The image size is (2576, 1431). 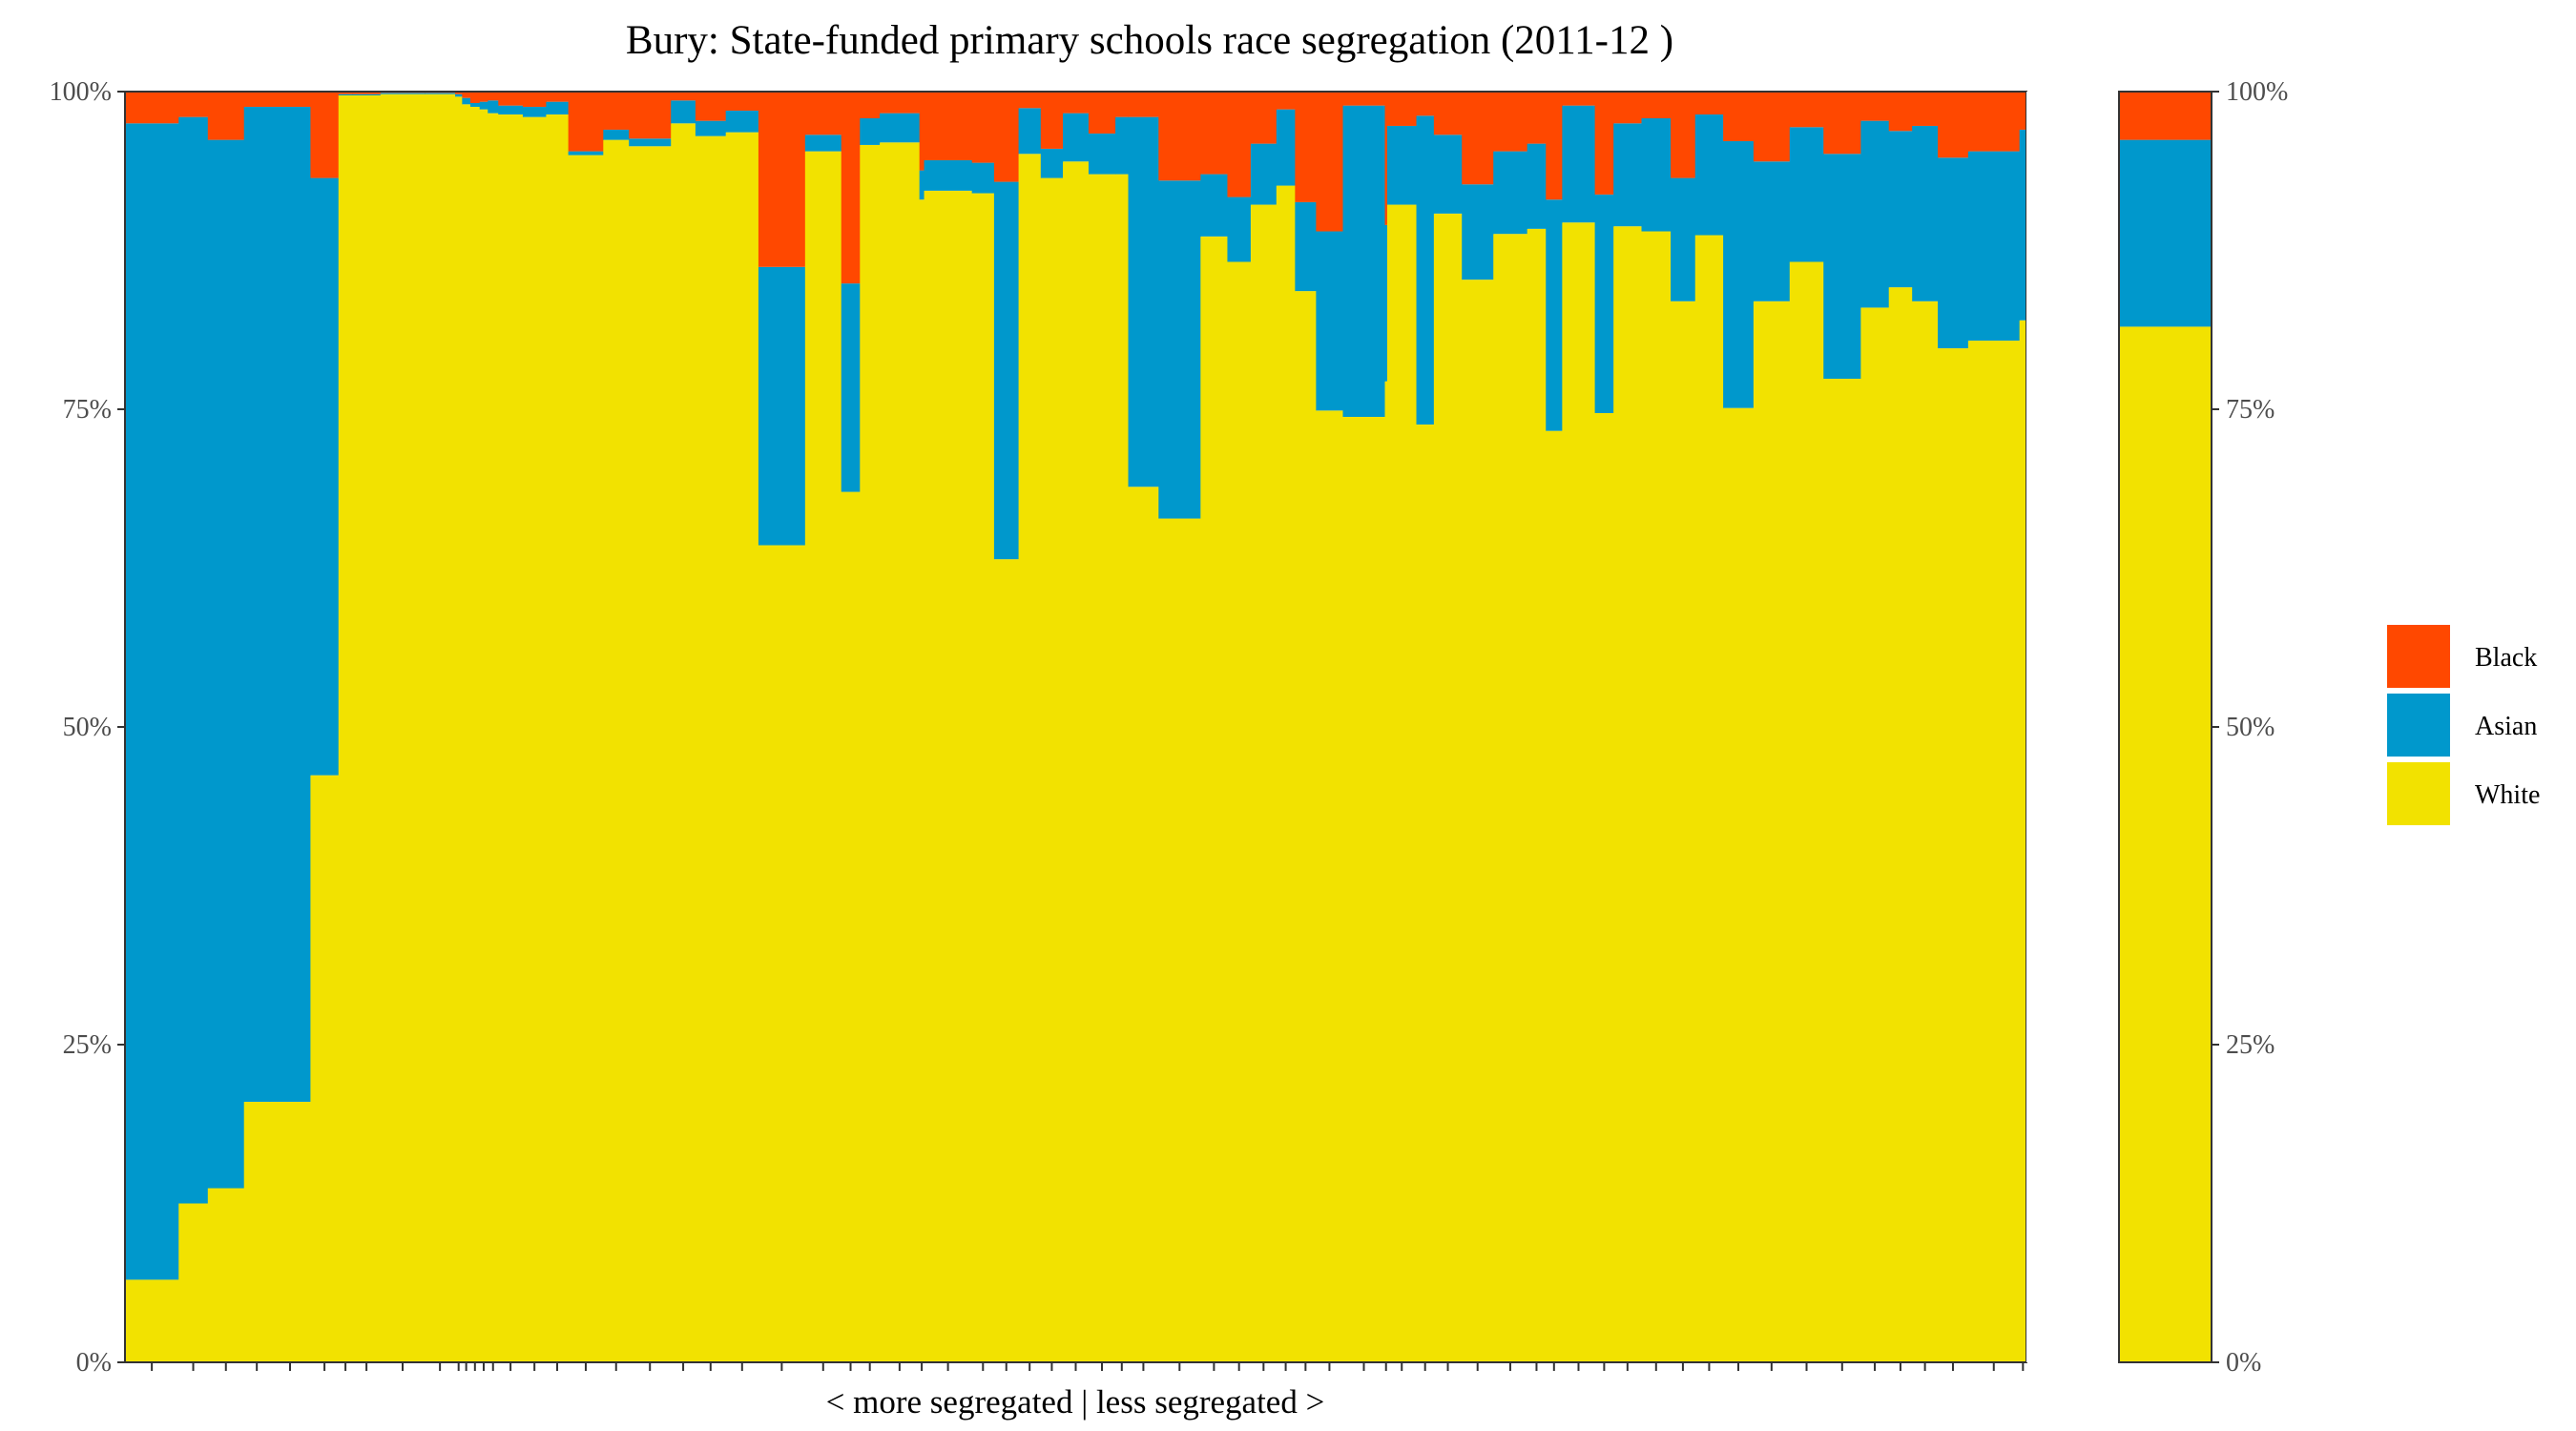 I want to click on left-y-axis: 0% 25% 50% 75% 100%, so click(x=87, y=727).